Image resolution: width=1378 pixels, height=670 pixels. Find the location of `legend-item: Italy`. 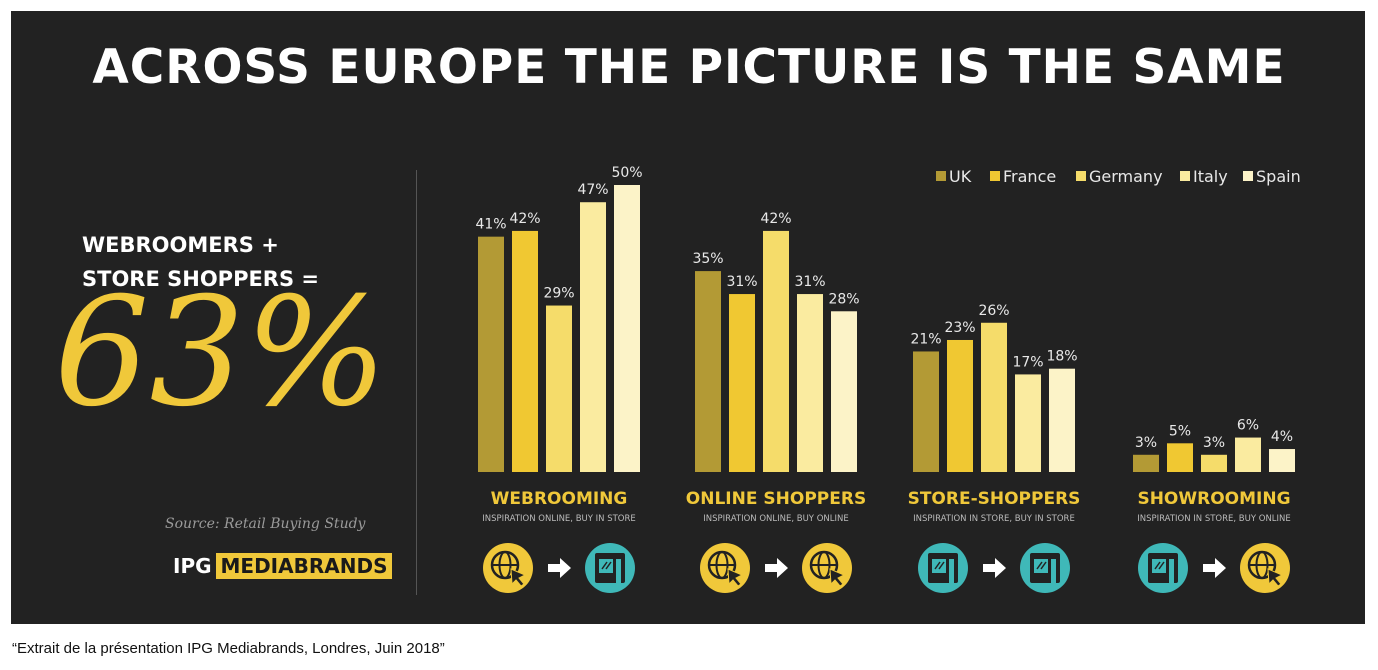

legend-item: Italy is located at coordinates (1204, 176).